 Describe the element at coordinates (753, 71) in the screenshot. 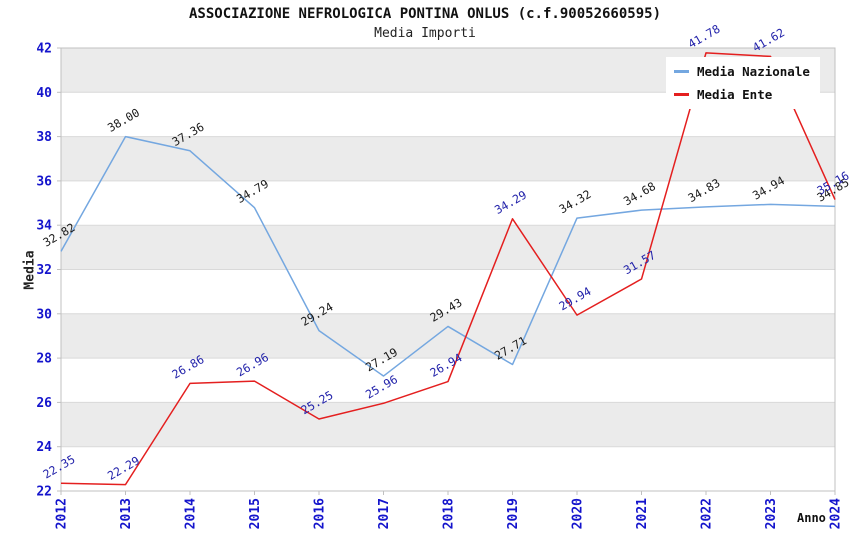

I see `legend-label-media-nazionale: Media Nazionale` at that location.